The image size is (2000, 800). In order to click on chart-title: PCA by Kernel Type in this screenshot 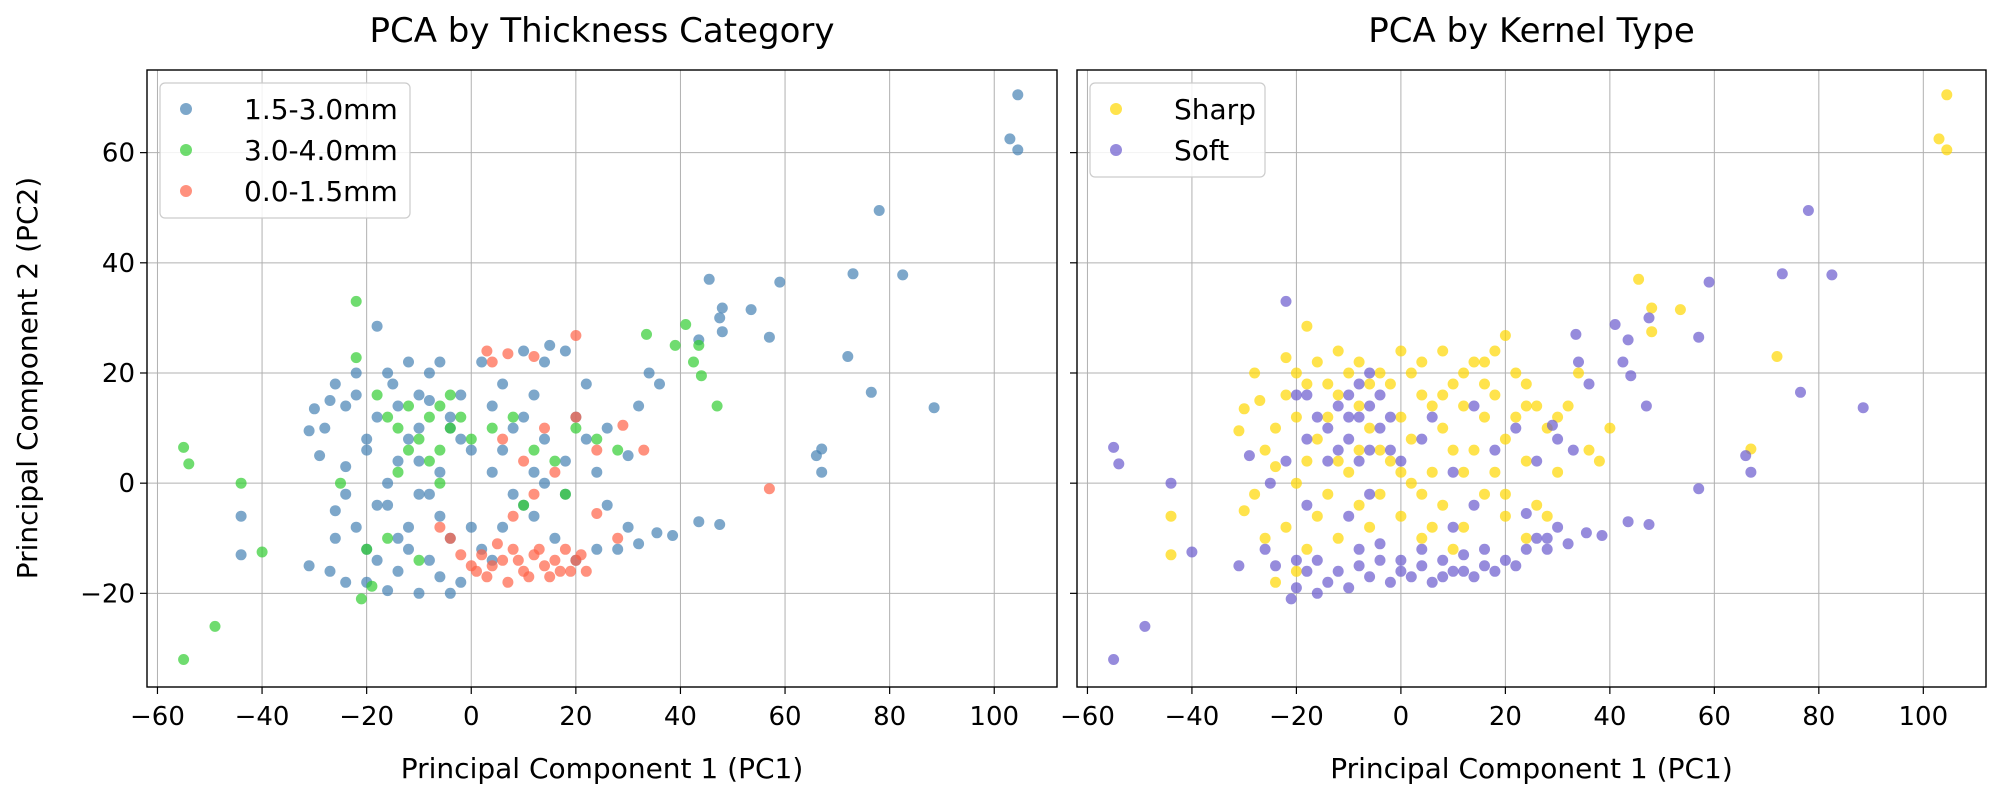, I will do `click(1531, 31)`.